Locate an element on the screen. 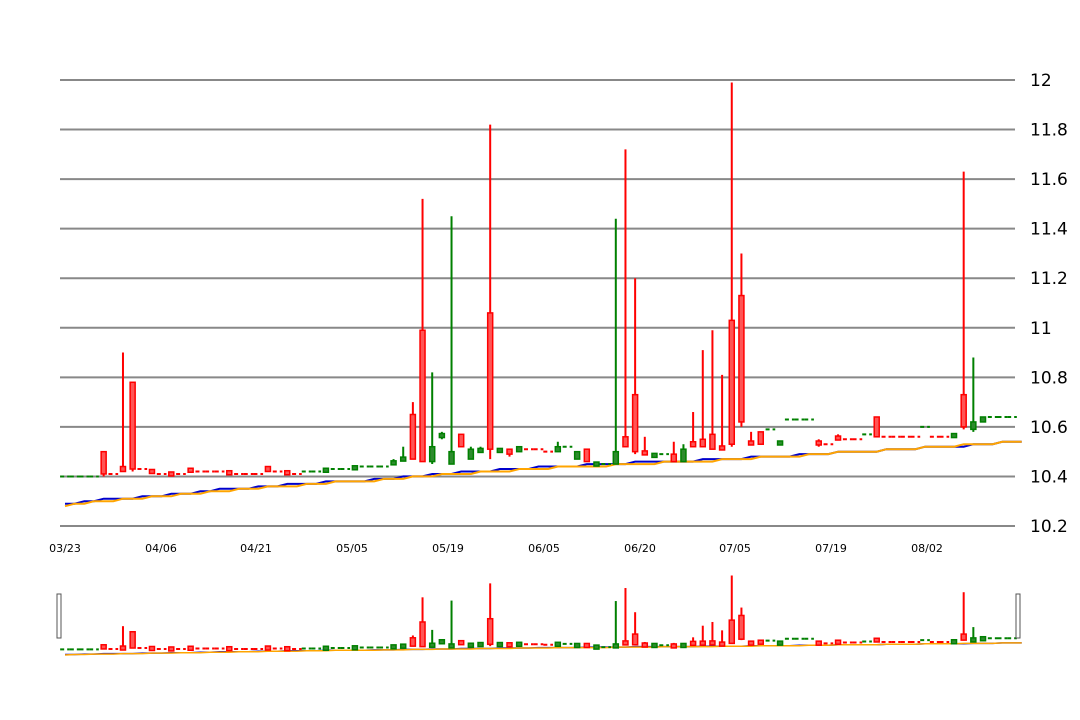  navigator-left-handle is located at coordinates (59, 616).